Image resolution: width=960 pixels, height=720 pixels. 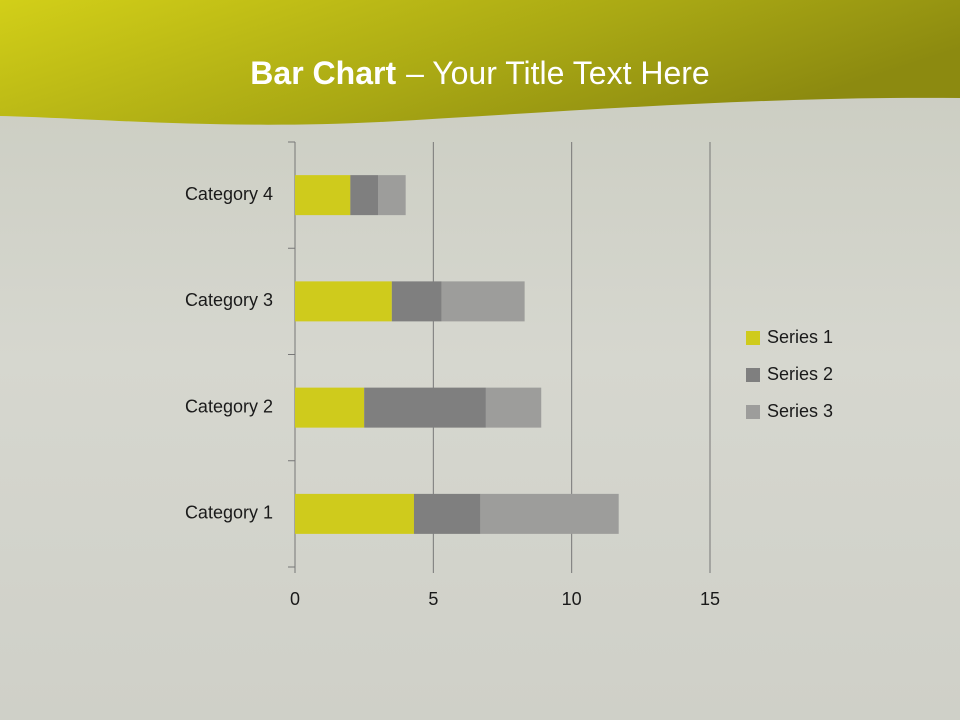 I want to click on y-tick-label: Category 3, so click(x=229, y=300).